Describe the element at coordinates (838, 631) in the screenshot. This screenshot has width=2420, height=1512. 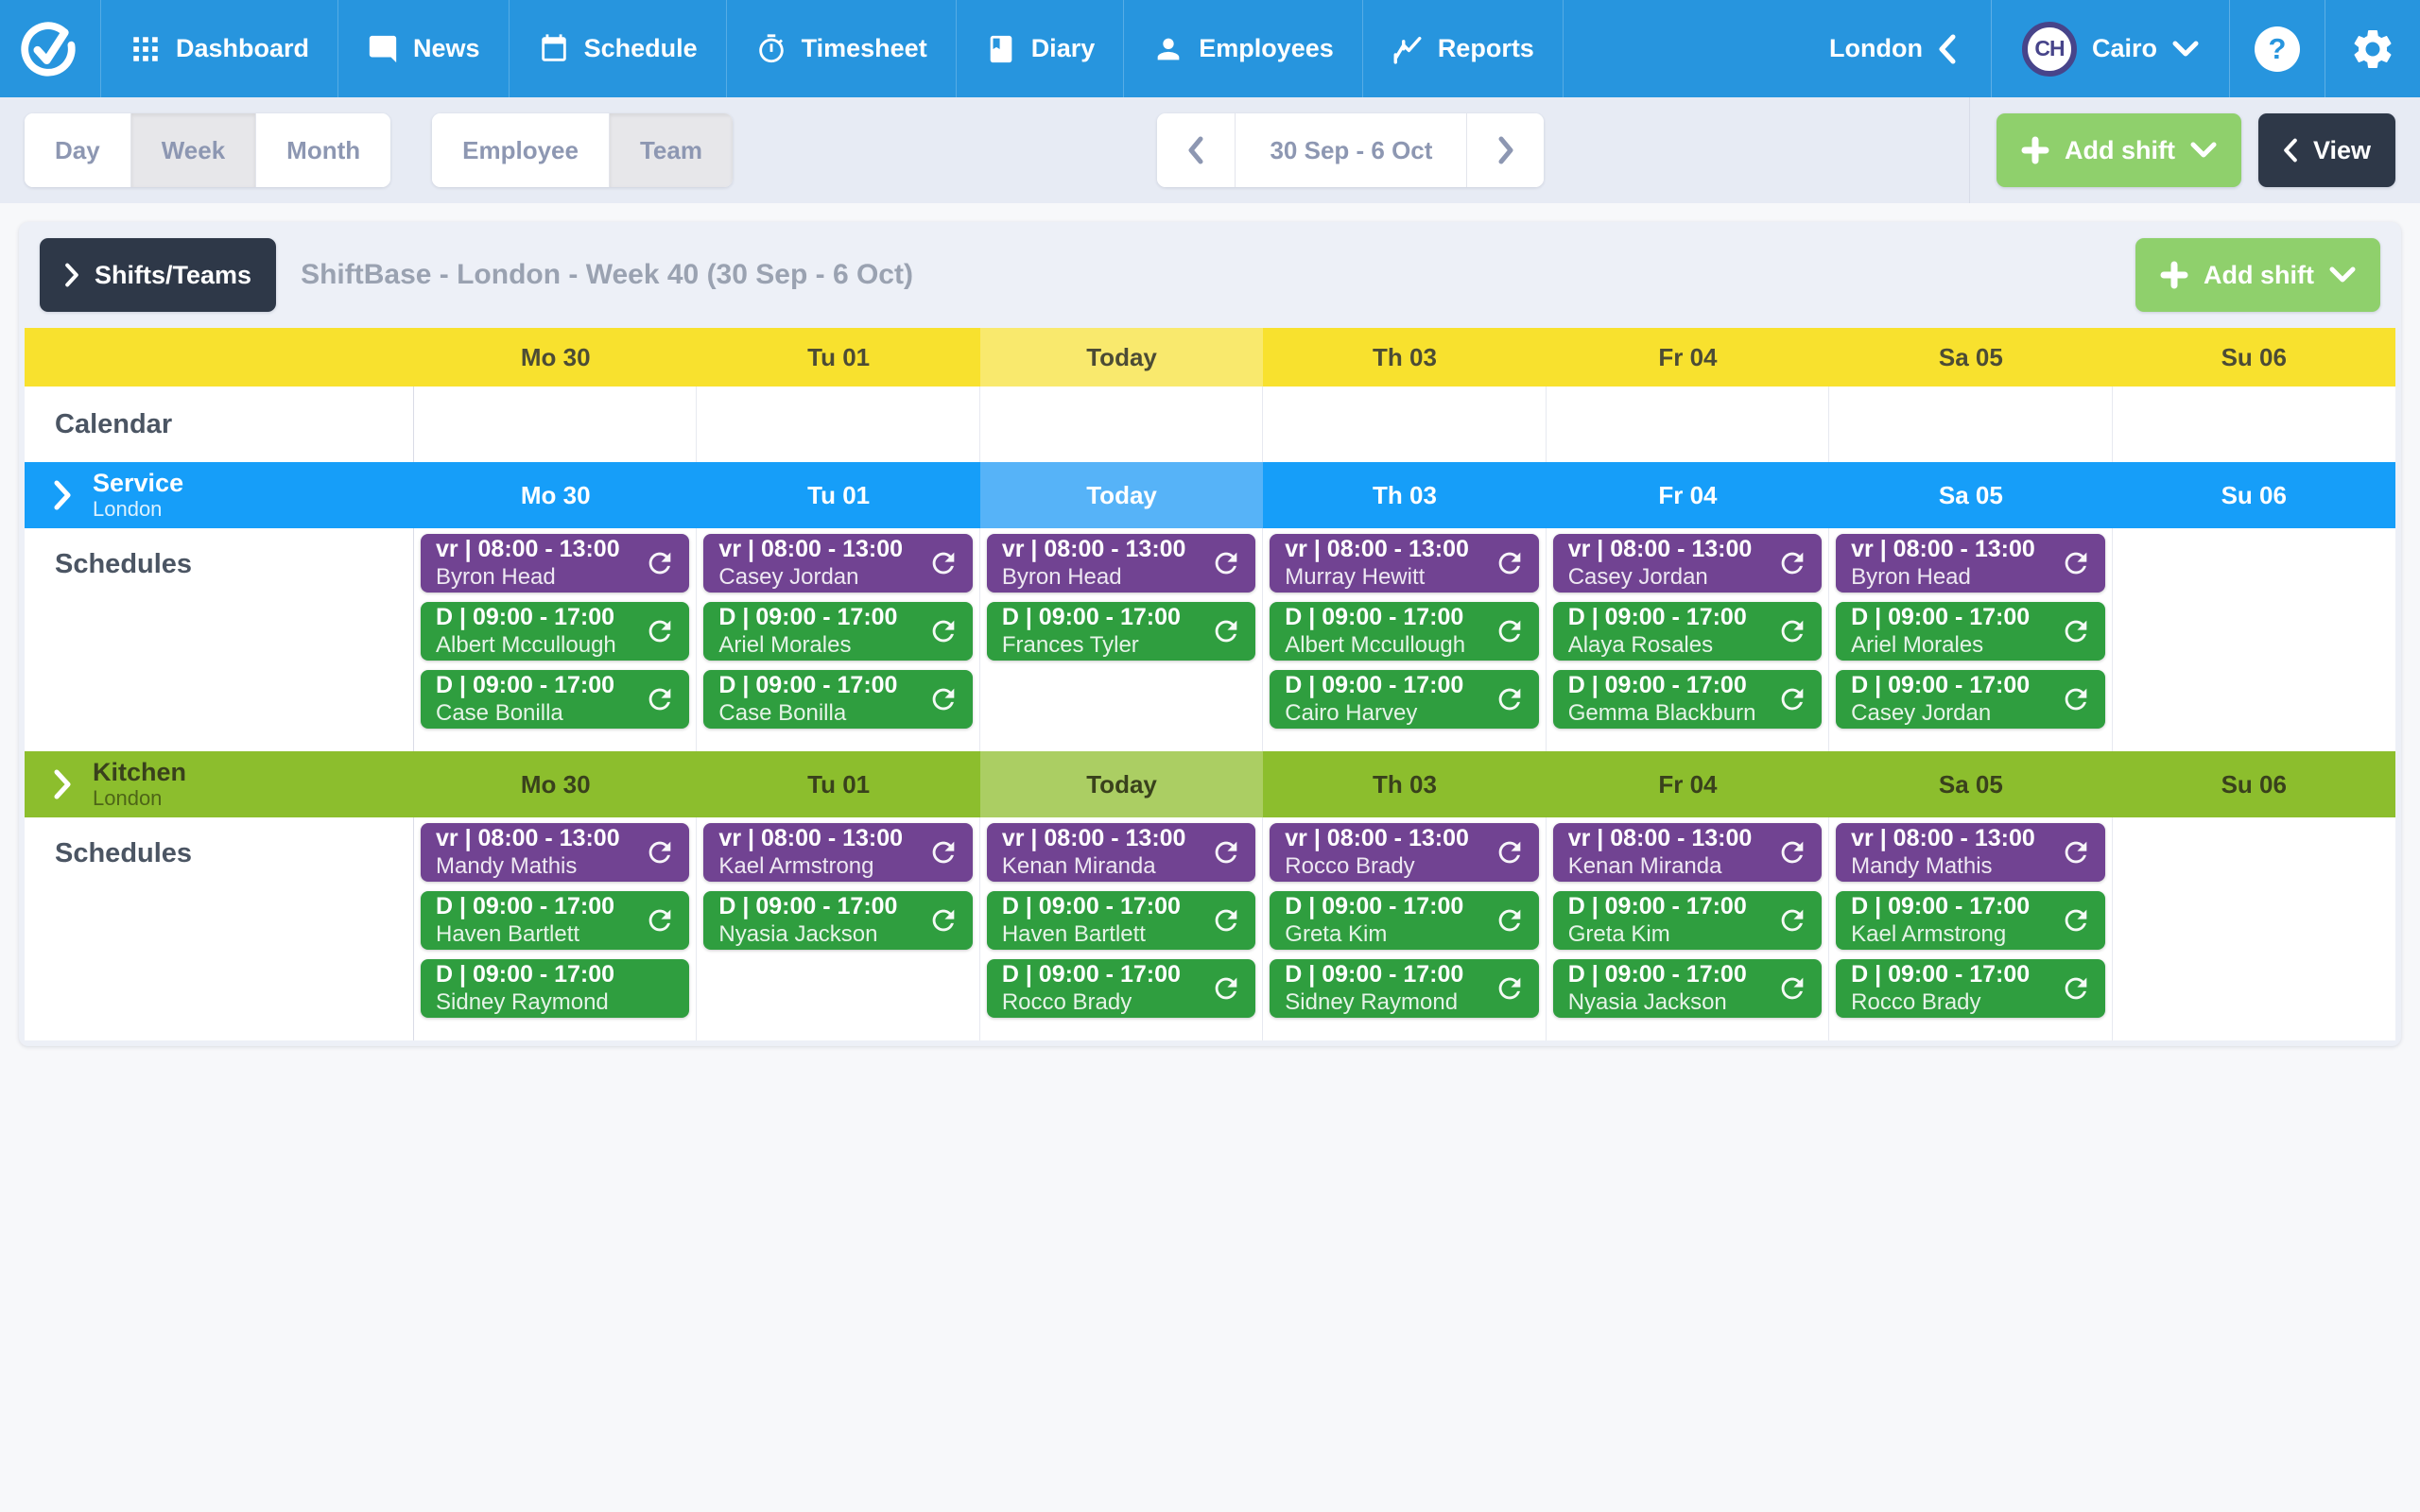
I see `shift-chip: D | 09:00 - 17:00 Ariel Morales` at that location.